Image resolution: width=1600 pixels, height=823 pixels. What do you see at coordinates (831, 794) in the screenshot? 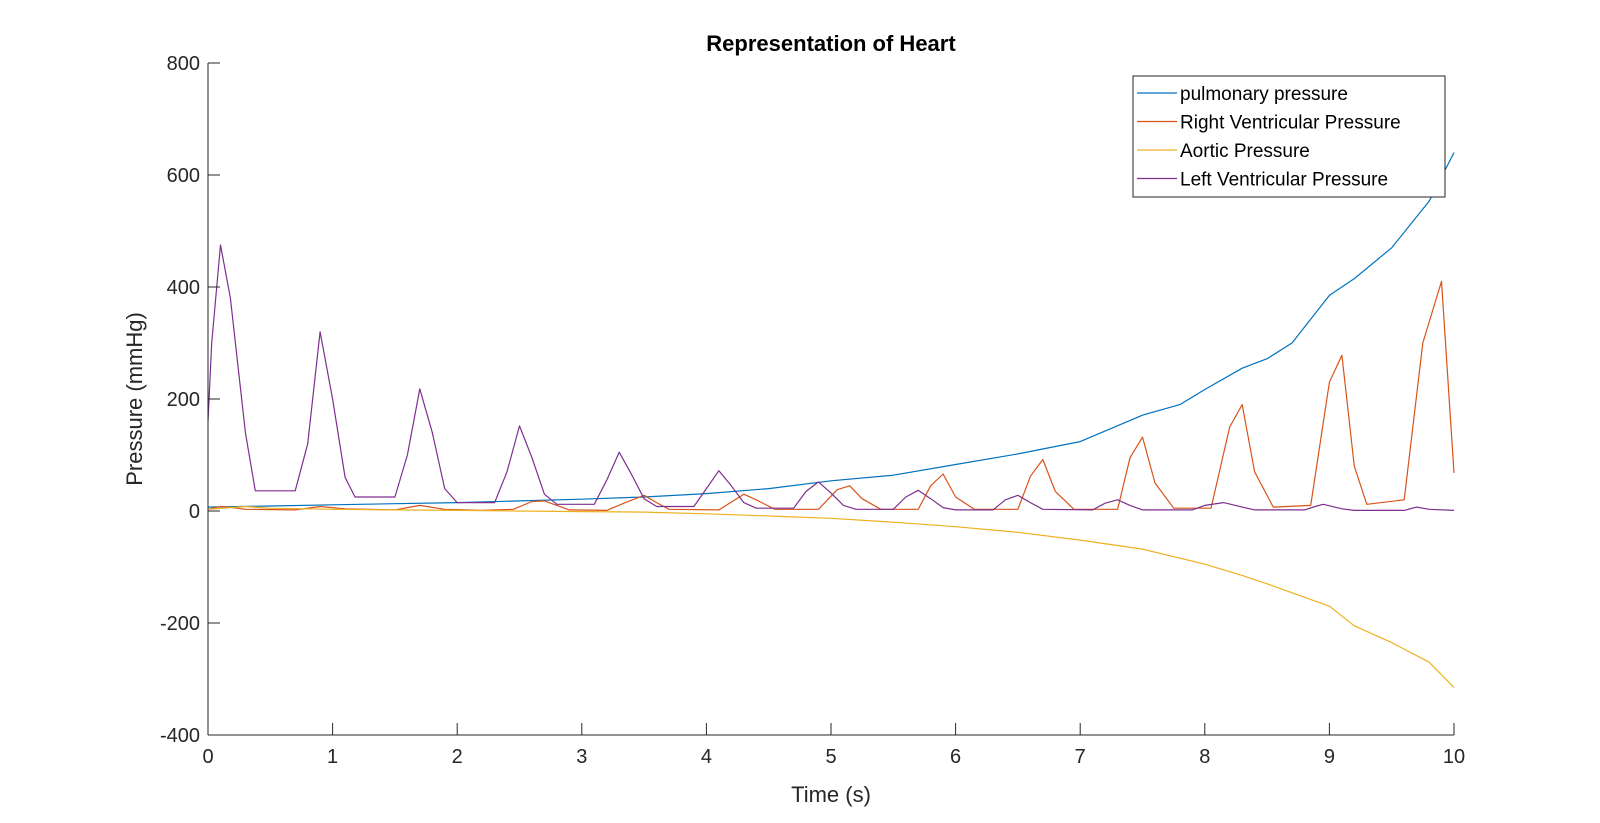
I see `x-axis-label: Time (s)` at bounding box center [831, 794].